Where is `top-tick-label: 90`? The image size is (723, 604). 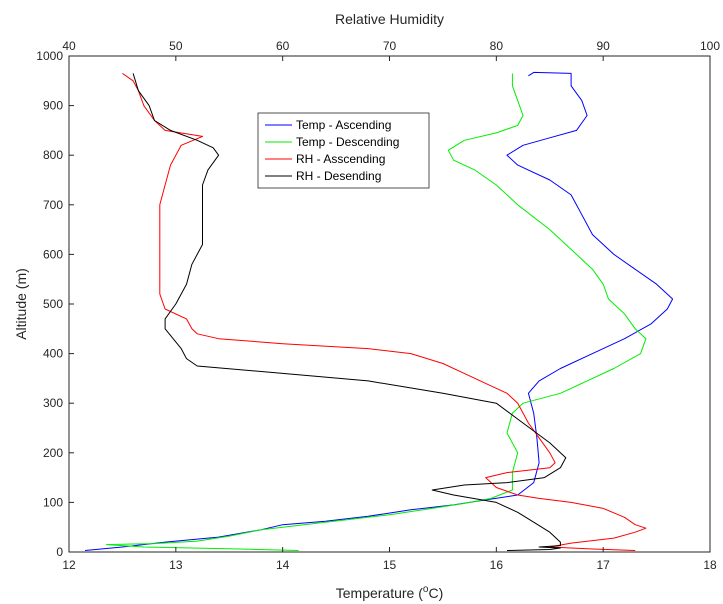
top-tick-label: 90 is located at coordinates (603, 46).